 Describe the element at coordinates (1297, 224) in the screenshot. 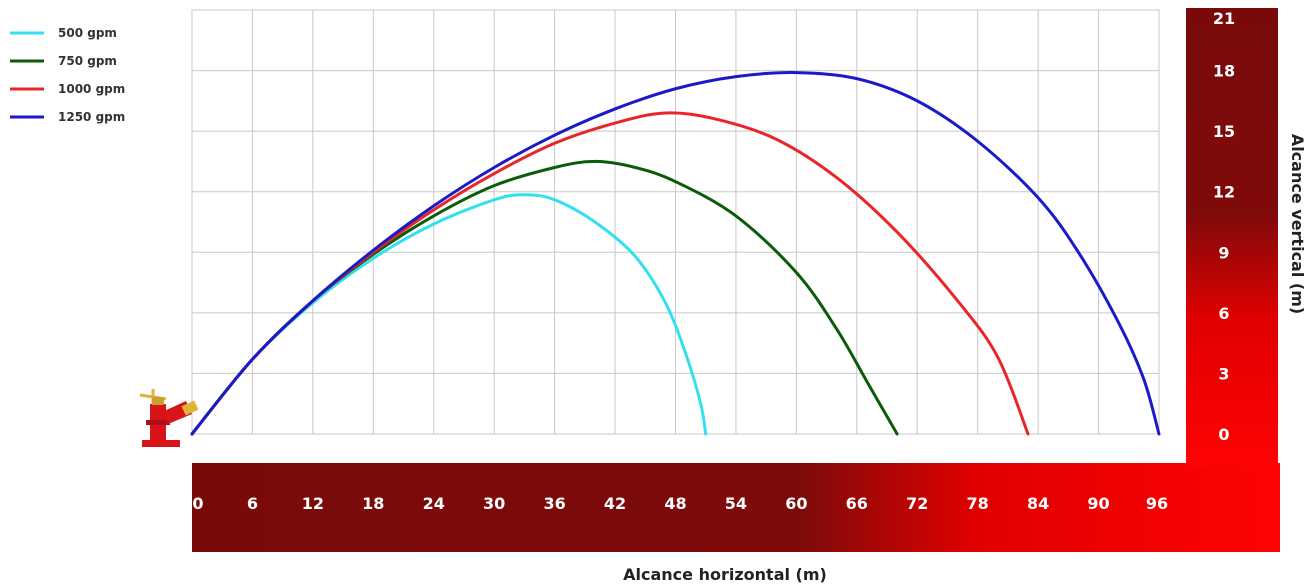

I see `y-axis-title: Alcance vertical (m)` at that location.